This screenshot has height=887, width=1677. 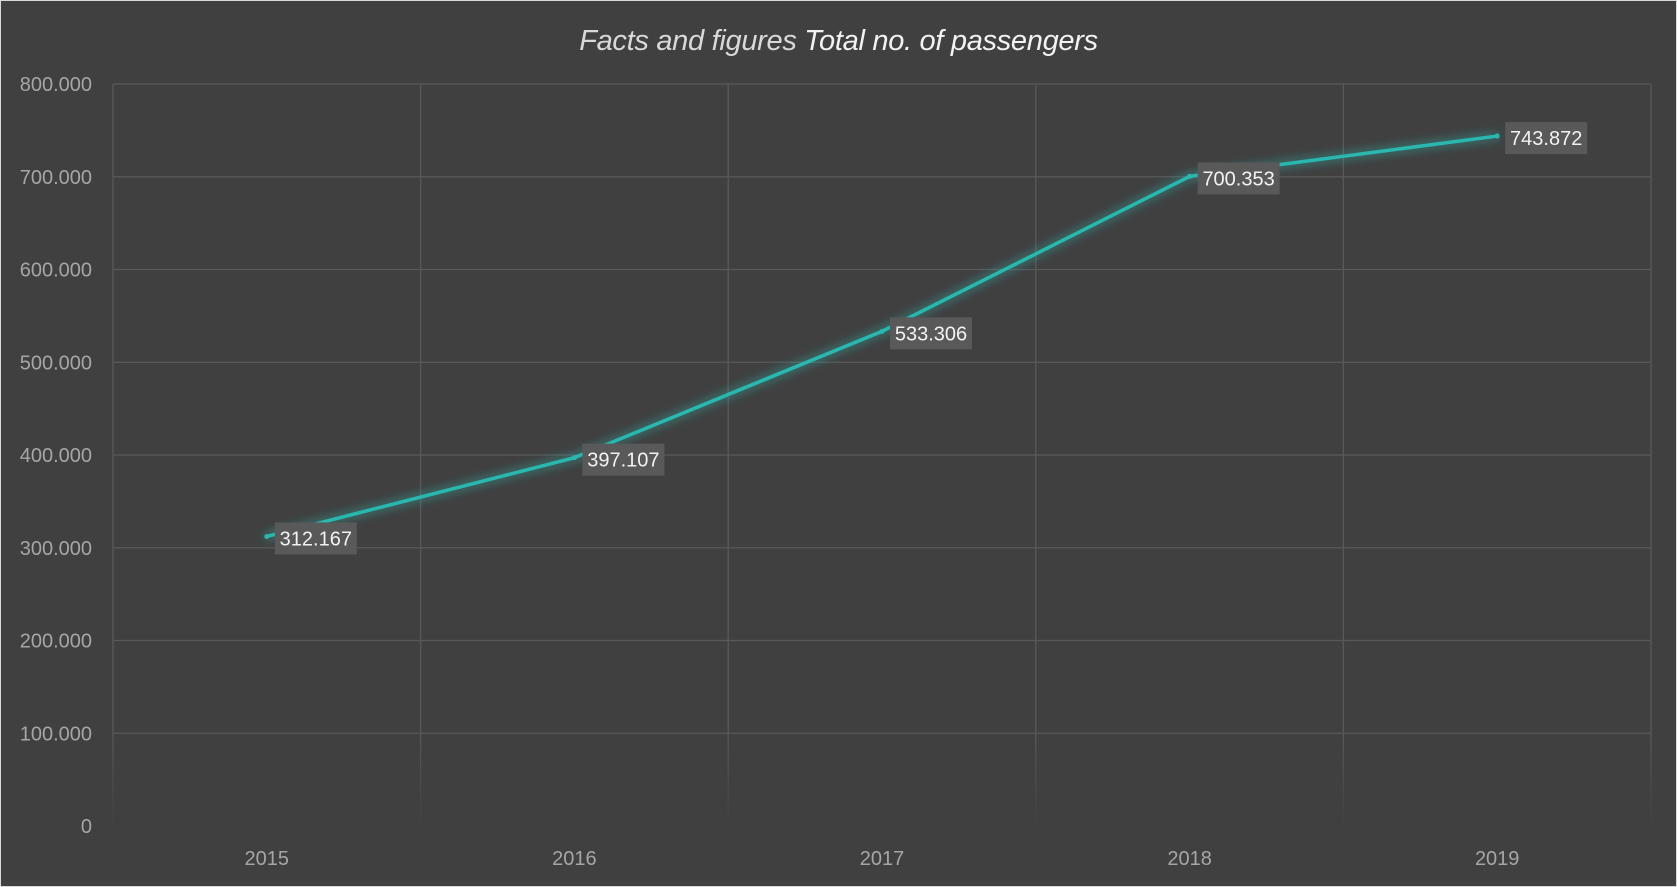 What do you see at coordinates (56, 271) in the screenshot?
I see `y-tick-label: 600.000` at bounding box center [56, 271].